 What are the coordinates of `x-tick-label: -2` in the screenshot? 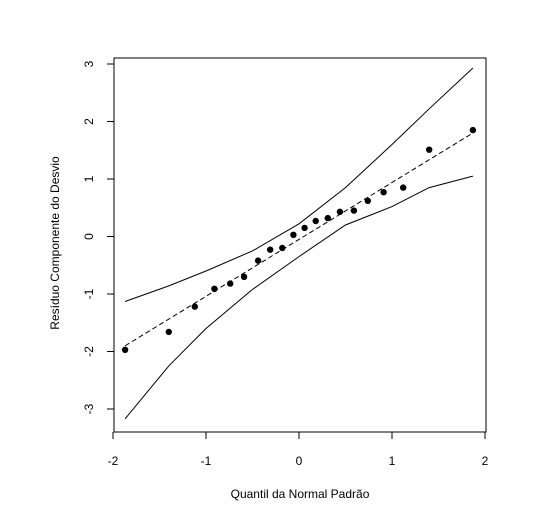 It's located at (113, 461).